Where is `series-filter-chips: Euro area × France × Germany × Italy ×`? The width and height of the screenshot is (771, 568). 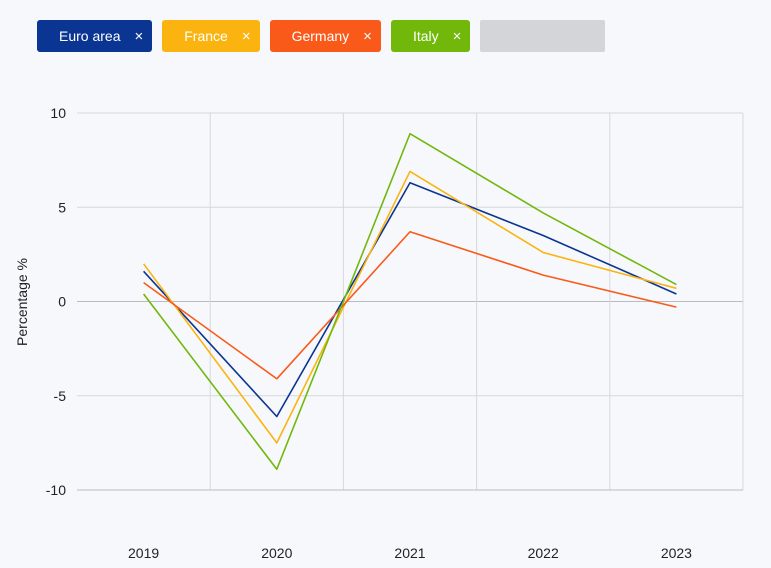 series-filter-chips: Euro area × France × Germany × Italy × is located at coordinates (321, 36).